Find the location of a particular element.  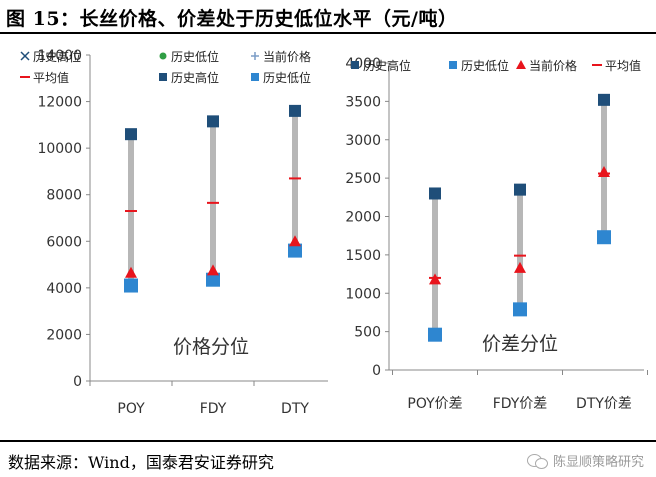

y-tick-label: 12000 is located at coordinates (59, 103).